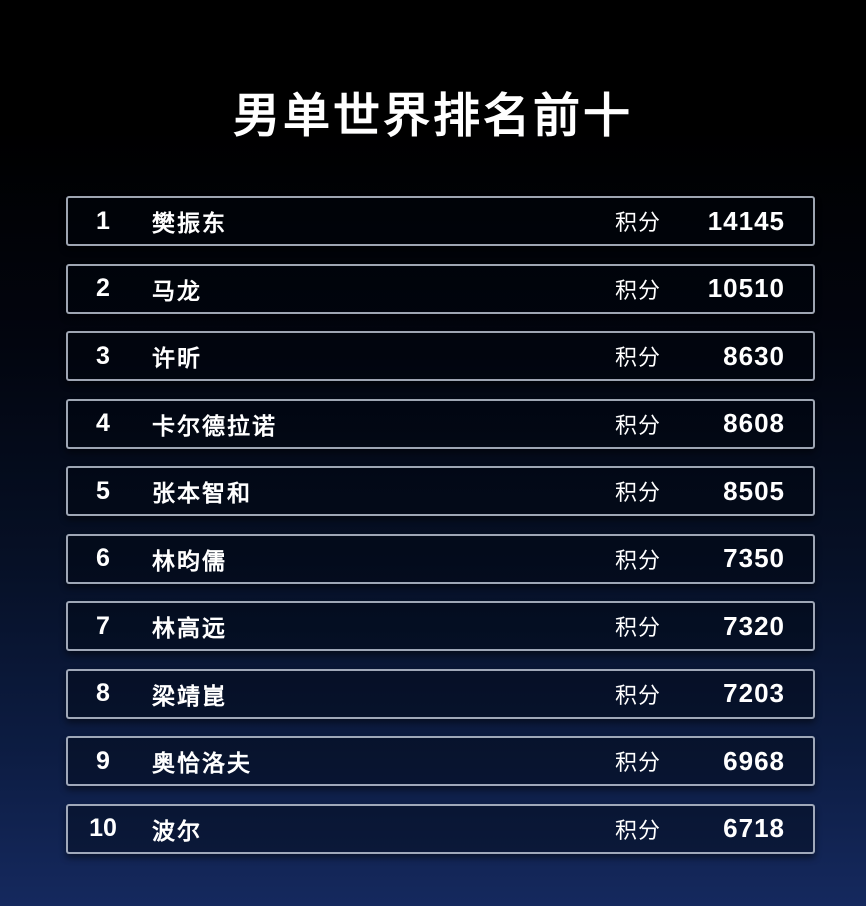 The width and height of the screenshot is (866, 906). What do you see at coordinates (754, 558) in the screenshot?
I see `points-value: 7350` at bounding box center [754, 558].